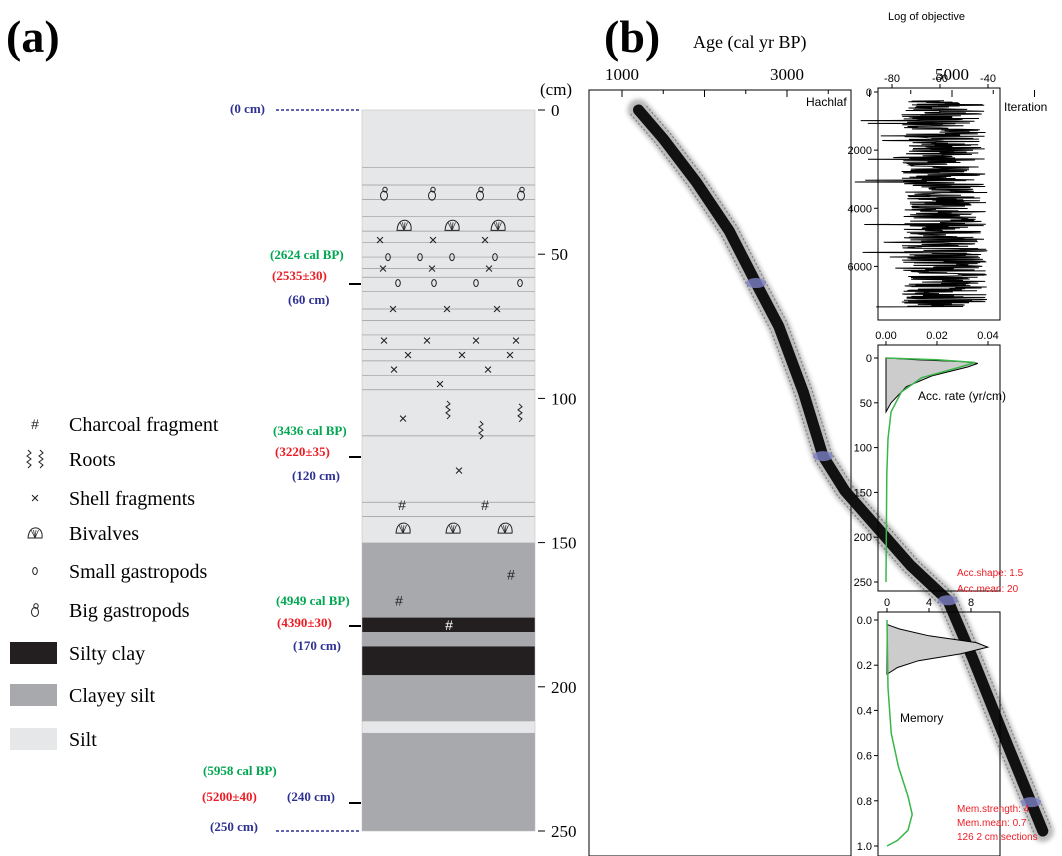 The height and width of the screenshot is (856, 1062). What do you see at coordinates (962, 396) in the screenshot?
I see `acc-title: Acc. rate (yr/cm)` at bounding box center [962, 396].